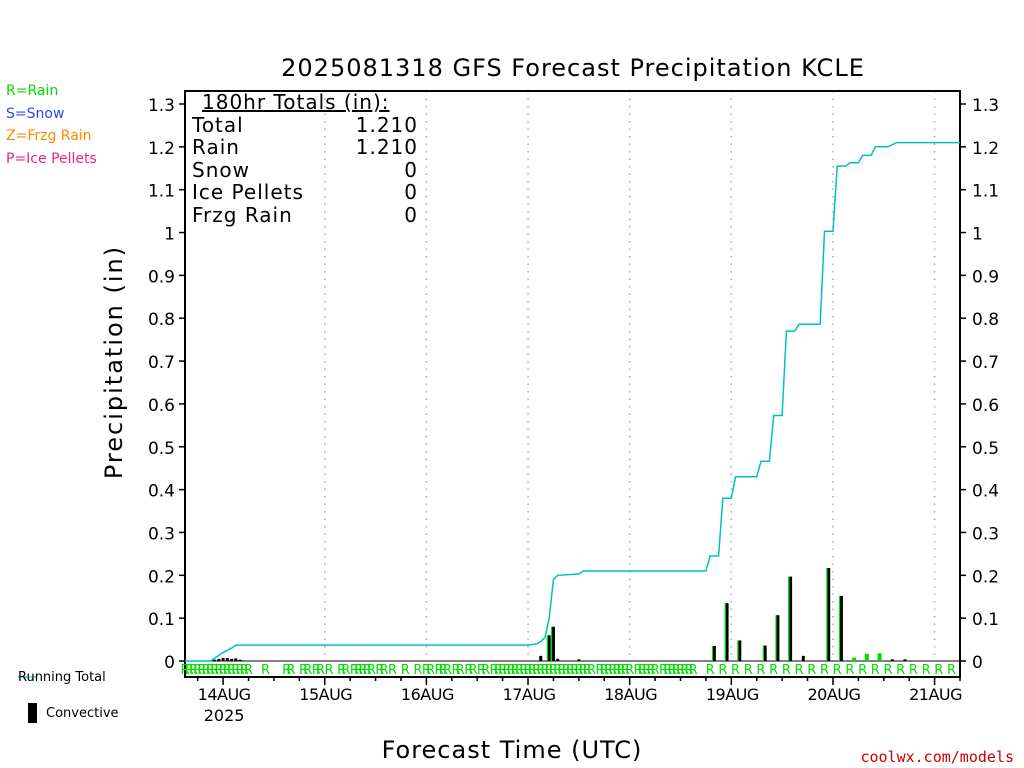 Image resolution: width=1024 pixels, height=768 pixels. What do you see at coordinates (305, 192) in the screenshot?
I see `totals-row: Ice Pellets 0` at bounding box center [305, 192].